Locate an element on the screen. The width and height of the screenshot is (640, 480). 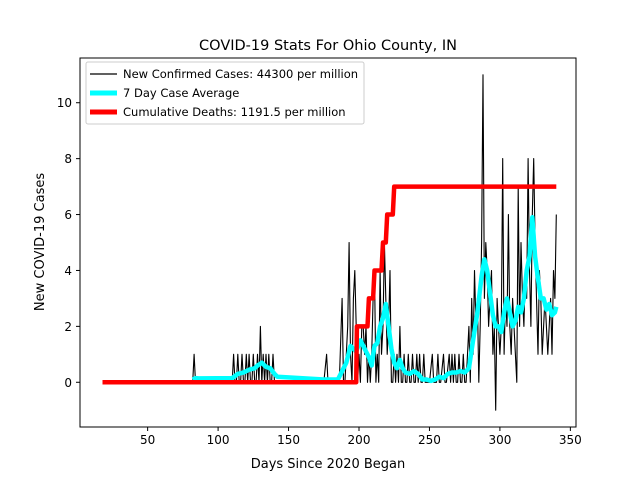
y-tick-label: 8 is located at coordinates (68, 159).